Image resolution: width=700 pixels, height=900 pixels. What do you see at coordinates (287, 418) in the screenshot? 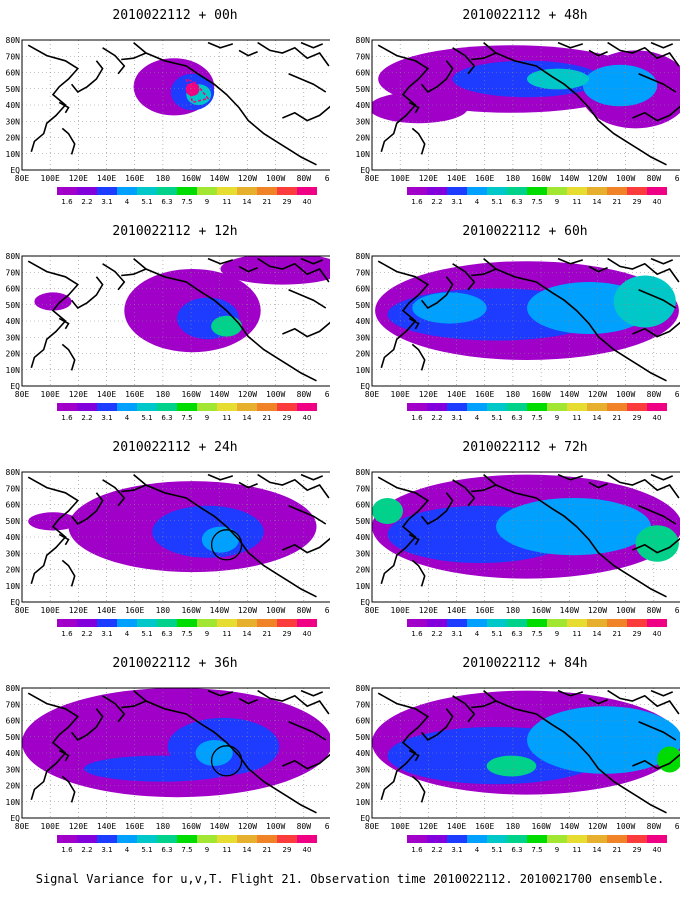
I see `colorbar-level-label: 29` at bounding box center [287, 418].